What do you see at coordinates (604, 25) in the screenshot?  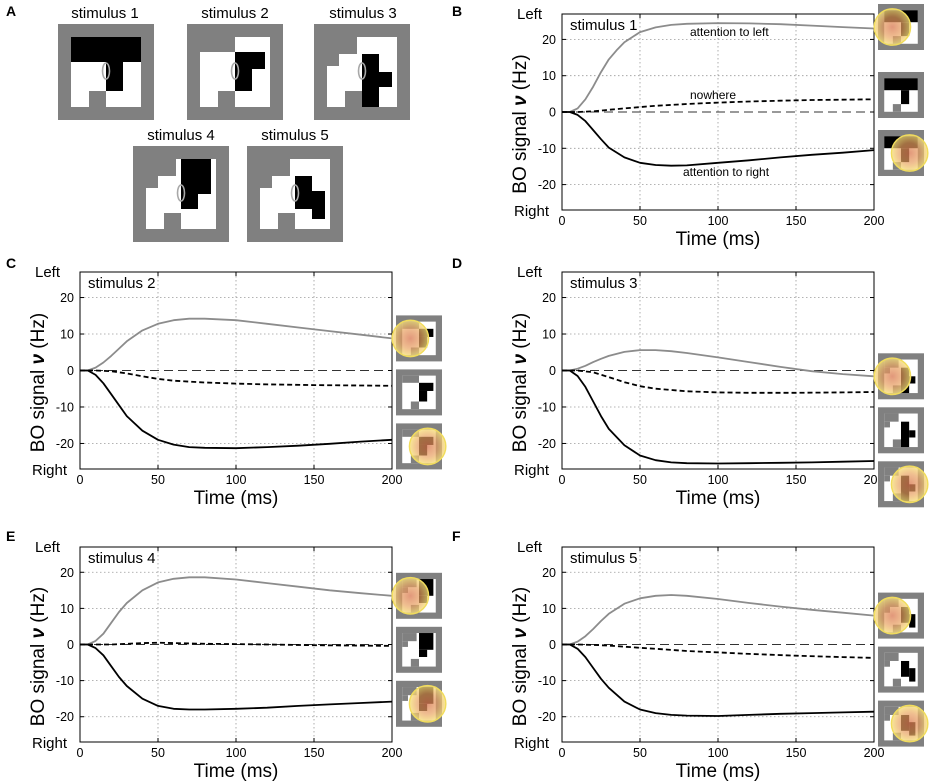 I see `chart-title: stimulus 1` at bounding box center [604, 25].